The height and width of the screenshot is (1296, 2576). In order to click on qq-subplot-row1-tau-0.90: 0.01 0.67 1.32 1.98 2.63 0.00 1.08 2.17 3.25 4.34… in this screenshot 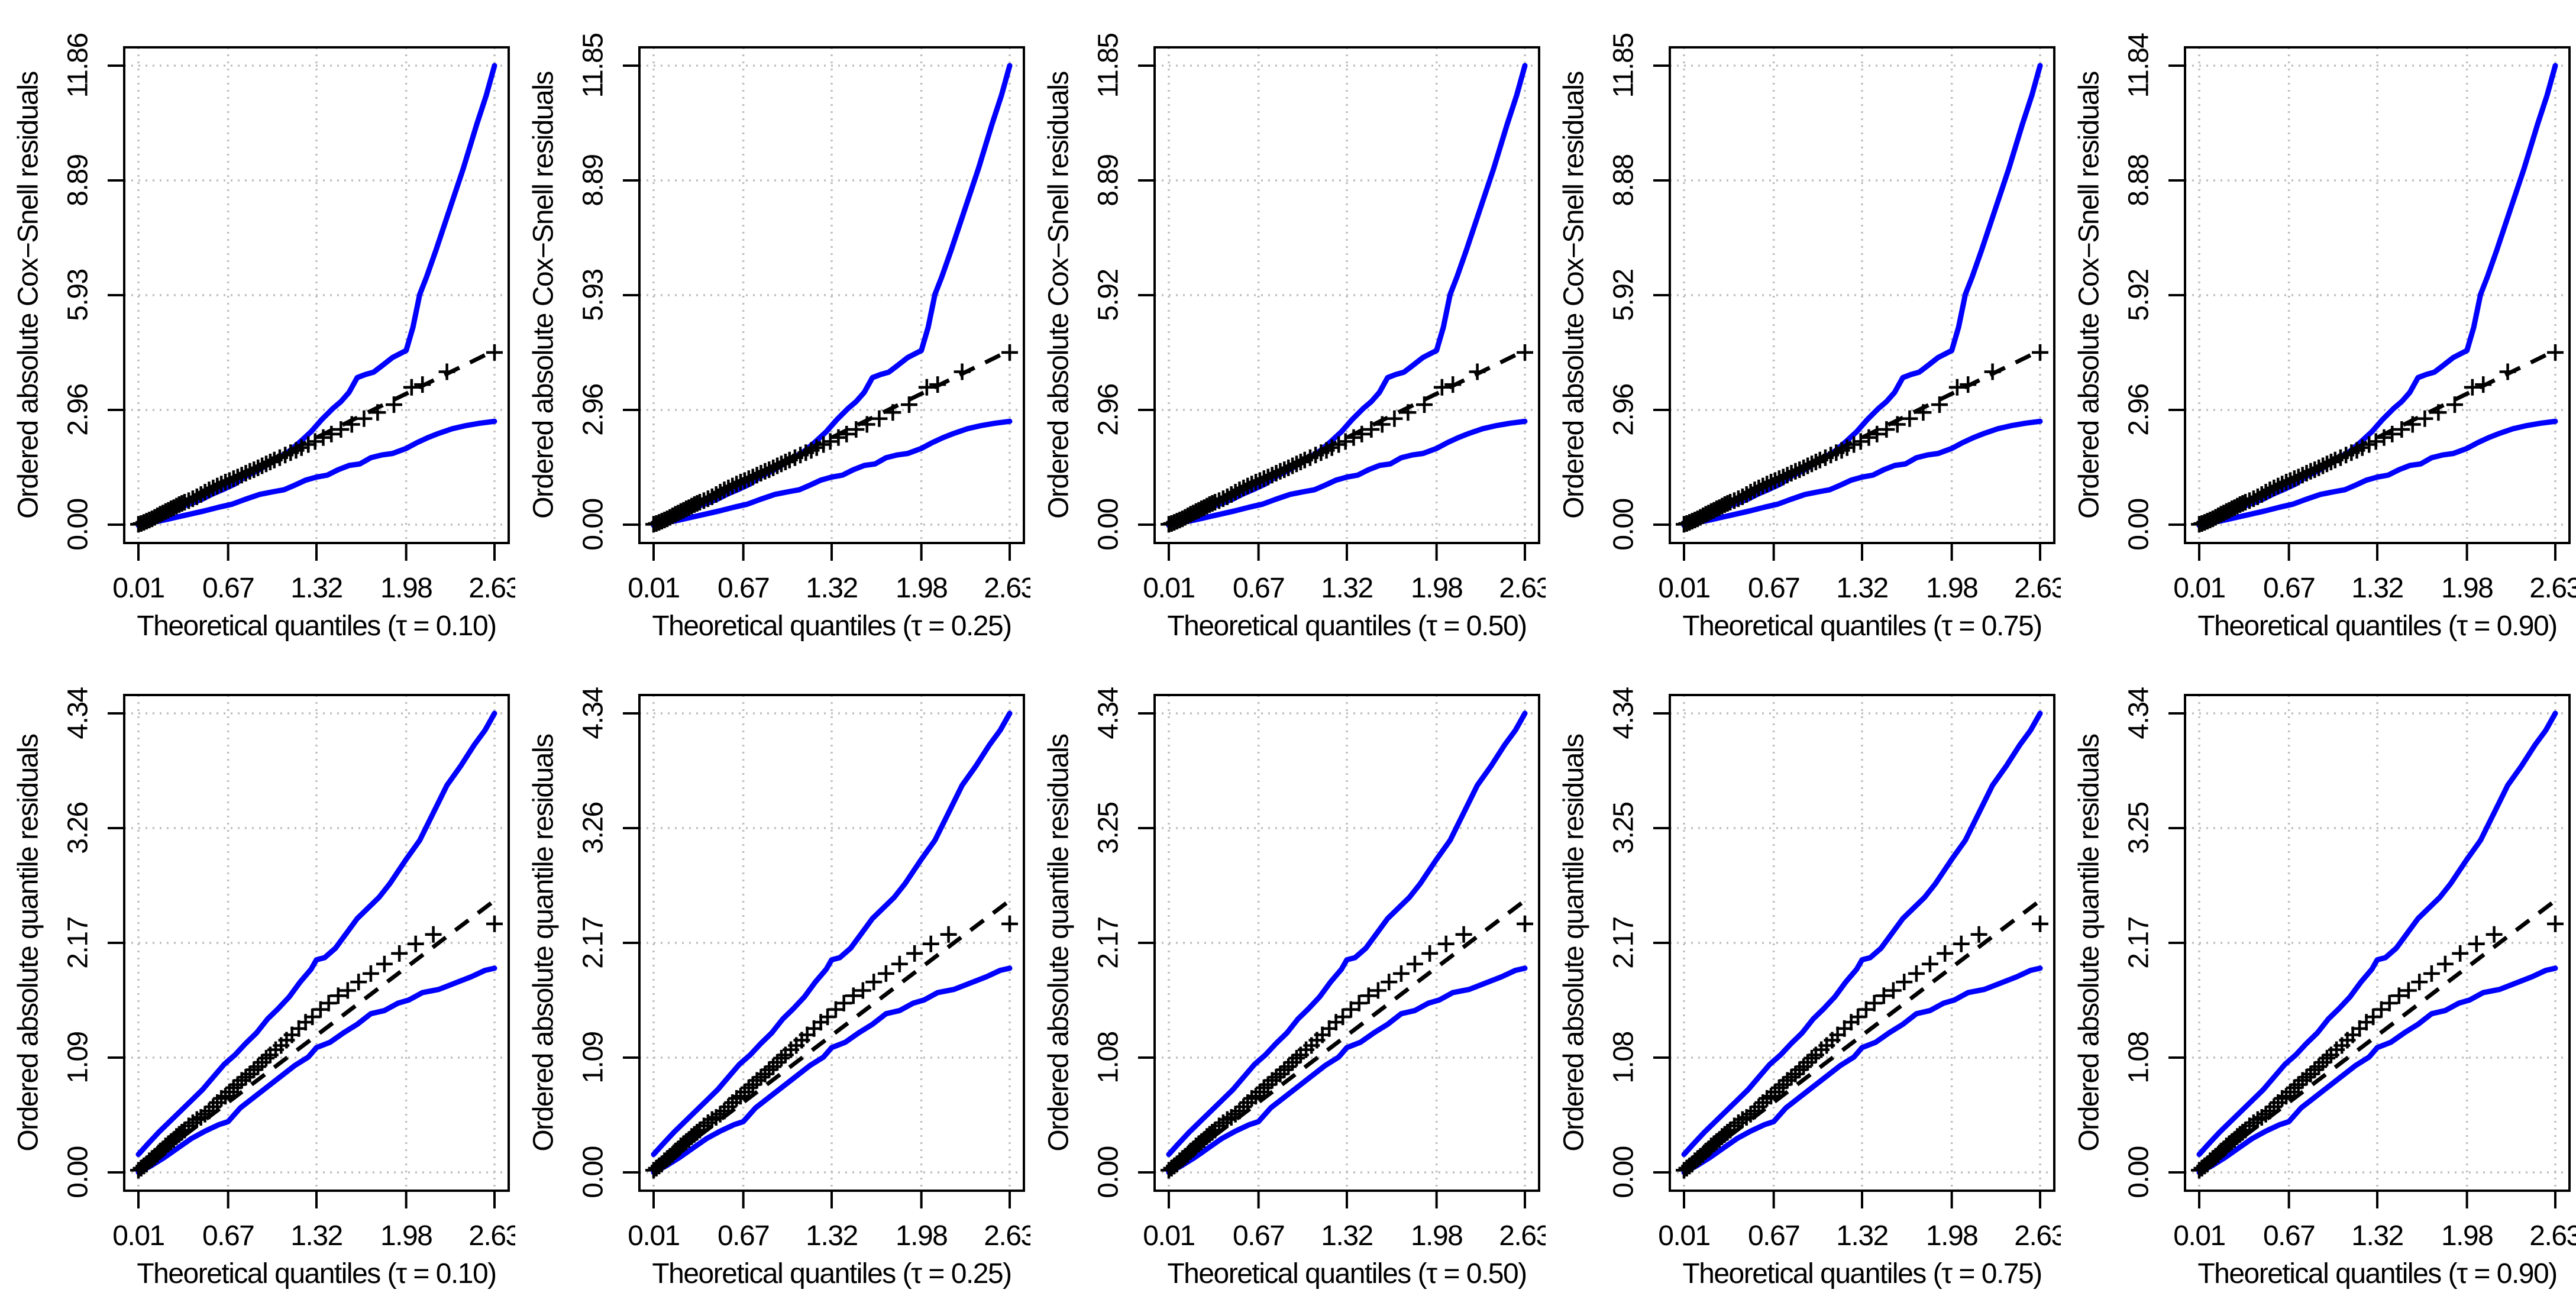, I will do `click(2325, 988)`.